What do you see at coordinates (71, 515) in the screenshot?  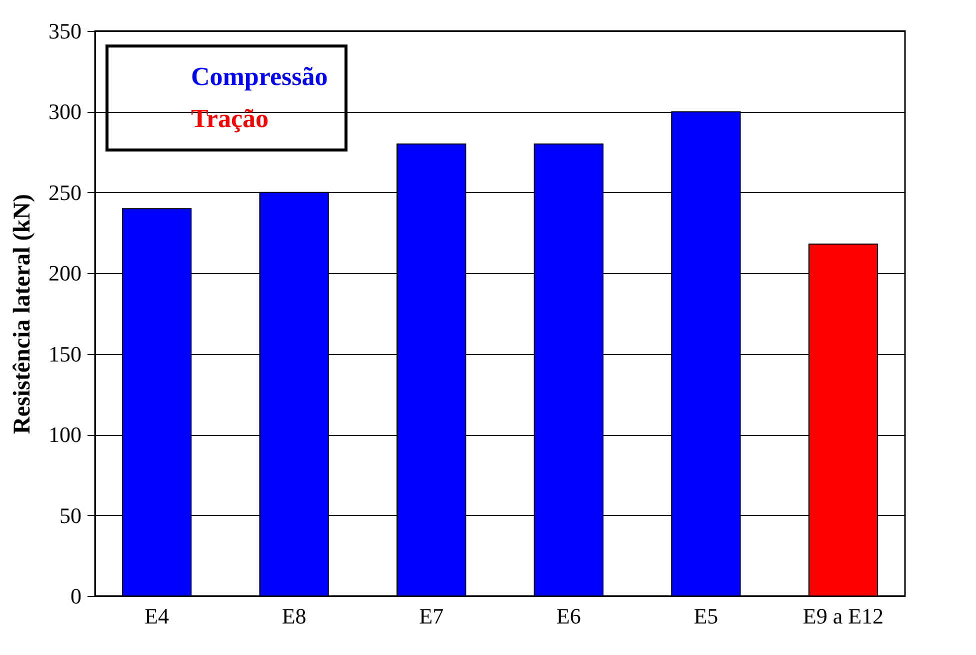 I see `y-tick-label: 50` at bounding box center [71, 515].